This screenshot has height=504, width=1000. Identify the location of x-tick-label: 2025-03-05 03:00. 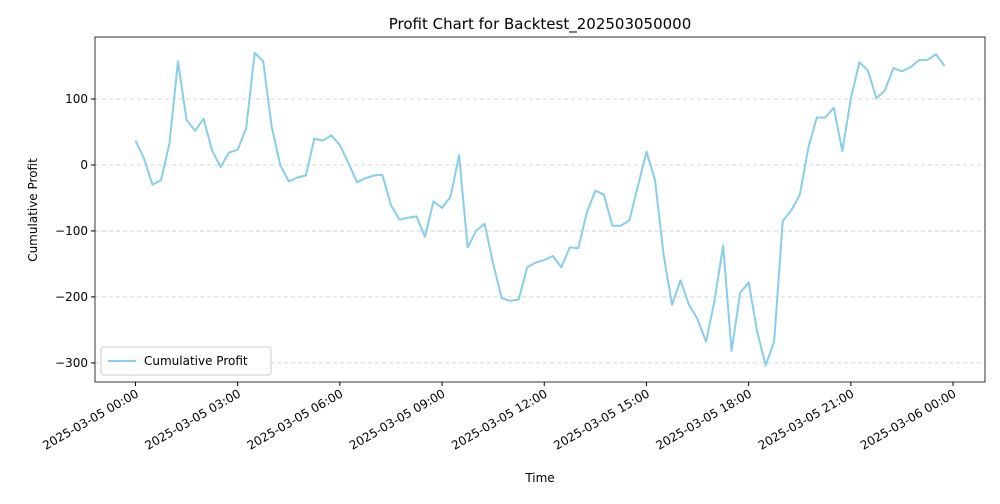
(193, 419).